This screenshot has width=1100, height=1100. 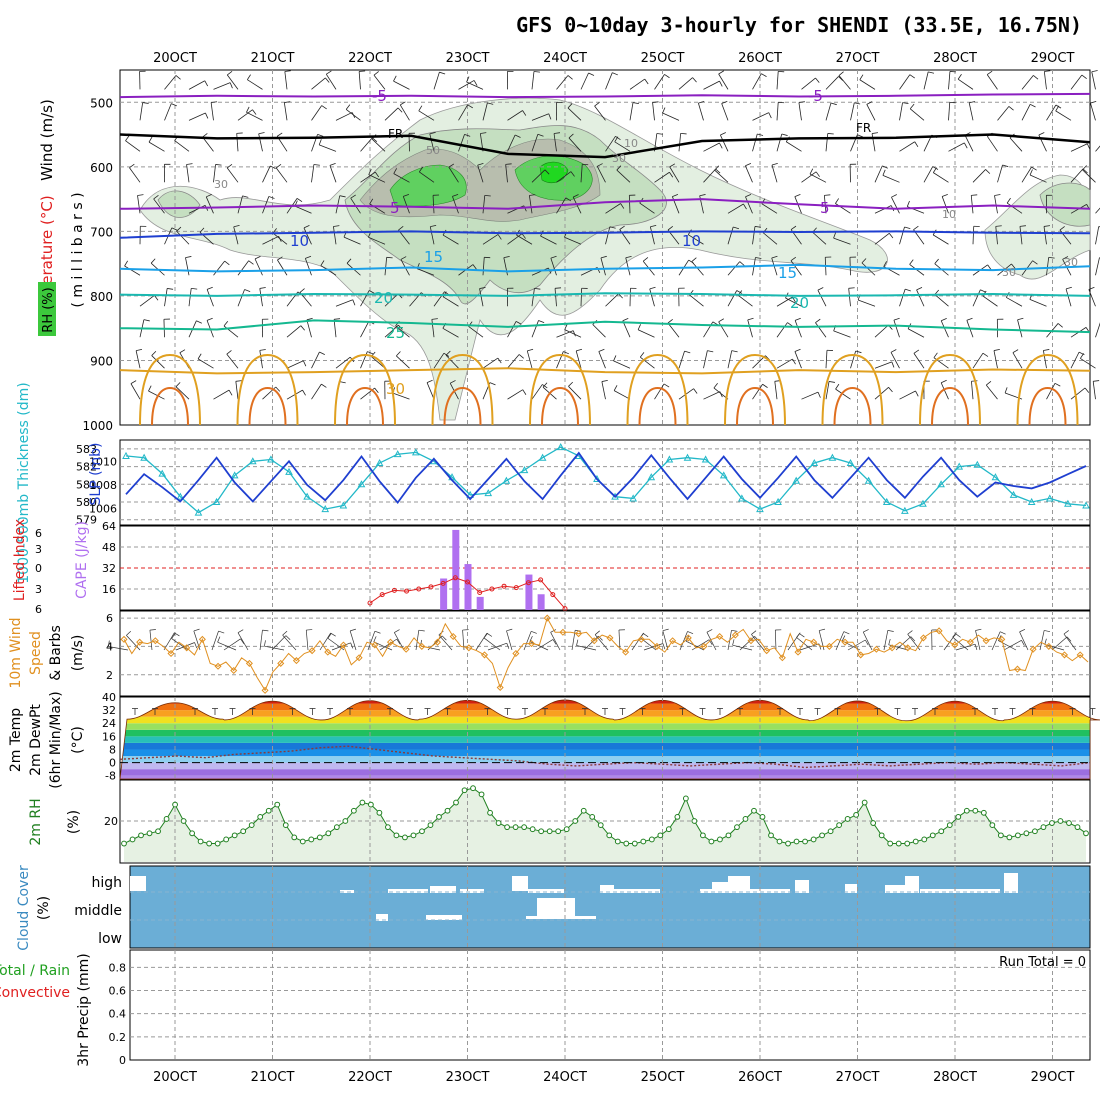 What do you see at coordinates (443, 583) in the screenshot?
I see `li-point` at bounding box center [443, 583].